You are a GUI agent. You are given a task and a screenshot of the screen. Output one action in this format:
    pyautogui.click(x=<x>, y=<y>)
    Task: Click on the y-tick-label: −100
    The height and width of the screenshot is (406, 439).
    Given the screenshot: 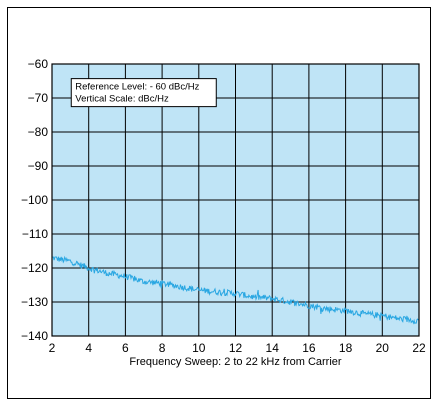 What is the action you would take?
    pyautogui.click(x=34, y=200)
    